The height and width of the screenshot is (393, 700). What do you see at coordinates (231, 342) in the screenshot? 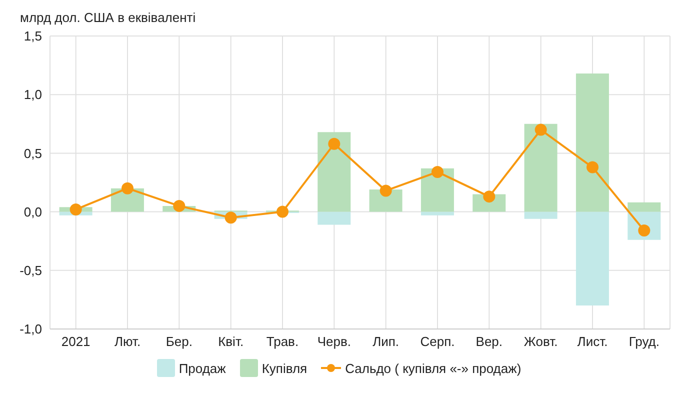
I see `x-tick-label: Квіт.` at bounding box center [231, 342].